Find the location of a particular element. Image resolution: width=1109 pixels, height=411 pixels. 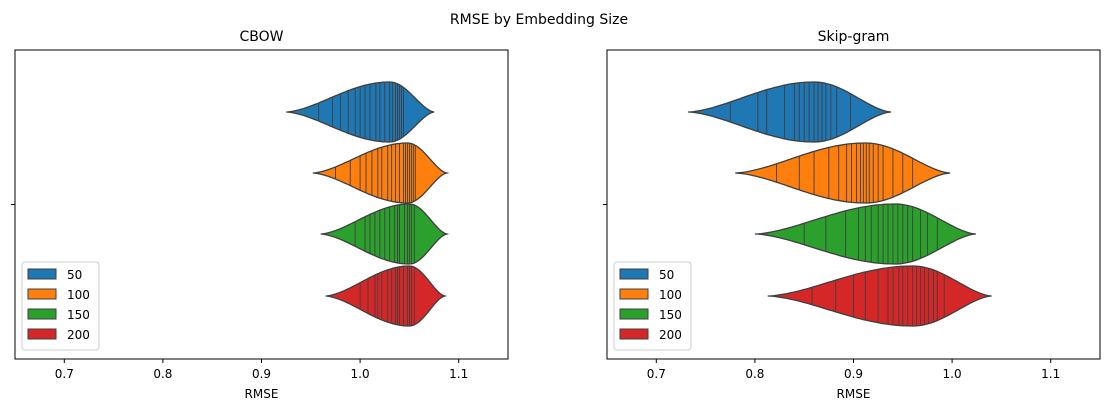

cbow-xtick-label: 0.9 is located at coordinates (261, 374).